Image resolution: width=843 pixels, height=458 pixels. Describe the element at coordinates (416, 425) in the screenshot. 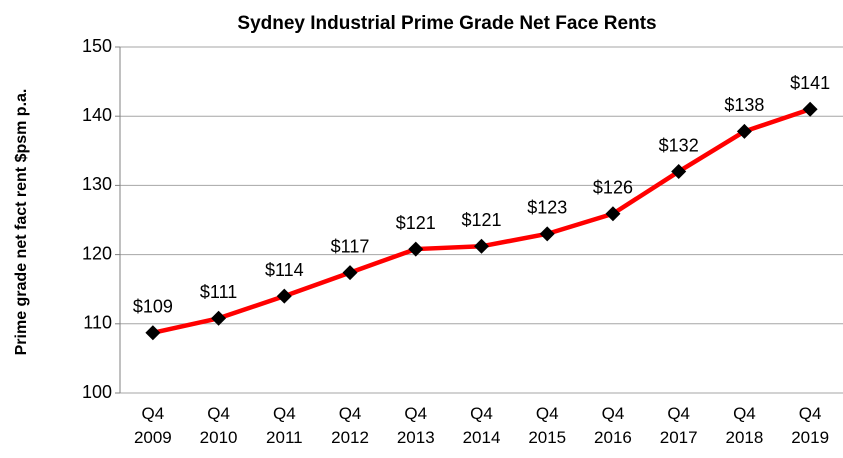

I see `x-tick-label: Q4 2013` at that location.